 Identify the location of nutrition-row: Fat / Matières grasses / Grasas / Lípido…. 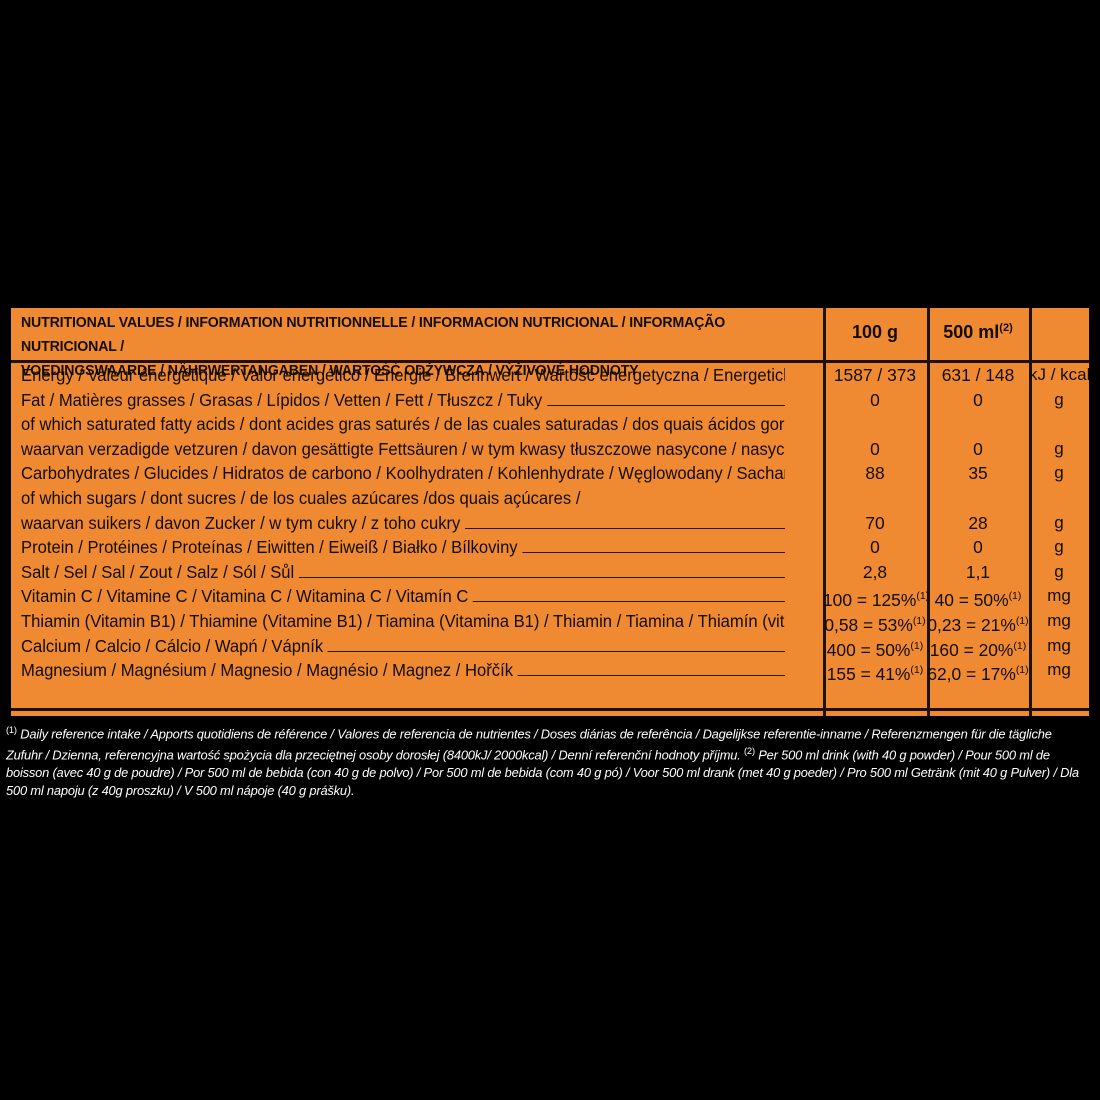
(550, 400).